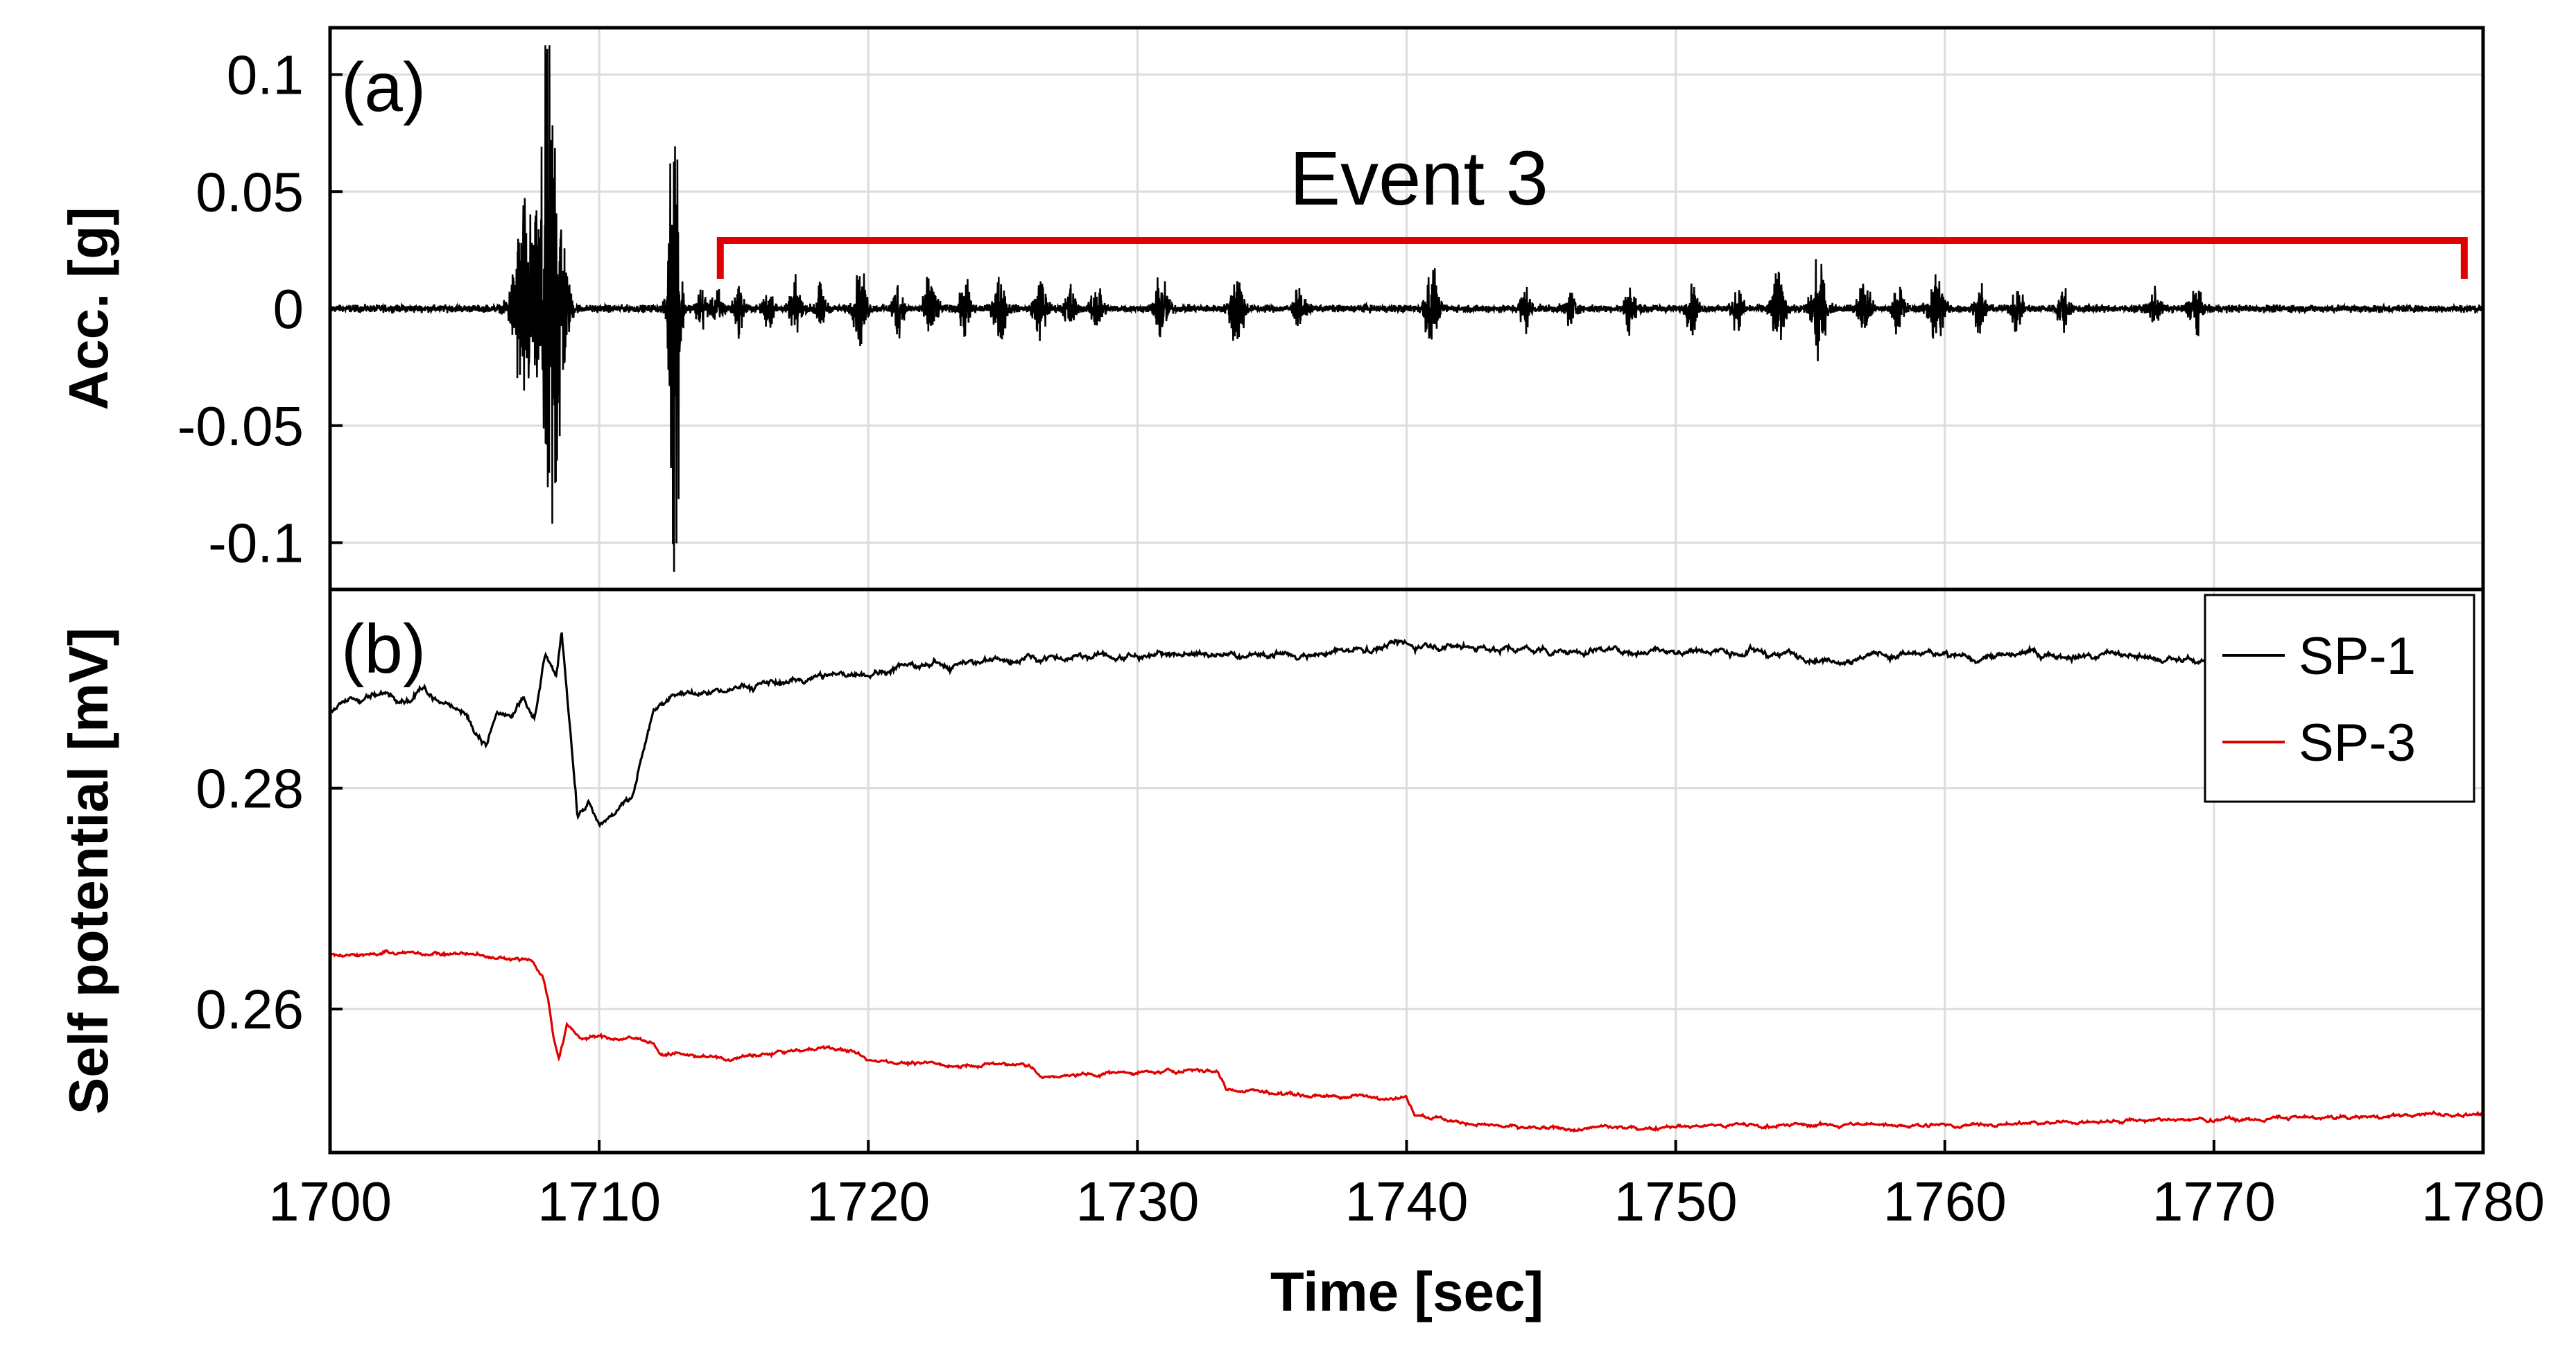 The width and height of the screenshot is (2576, 1362). I want to click on legend: SP-1 SP-3, so click(2339, 698).